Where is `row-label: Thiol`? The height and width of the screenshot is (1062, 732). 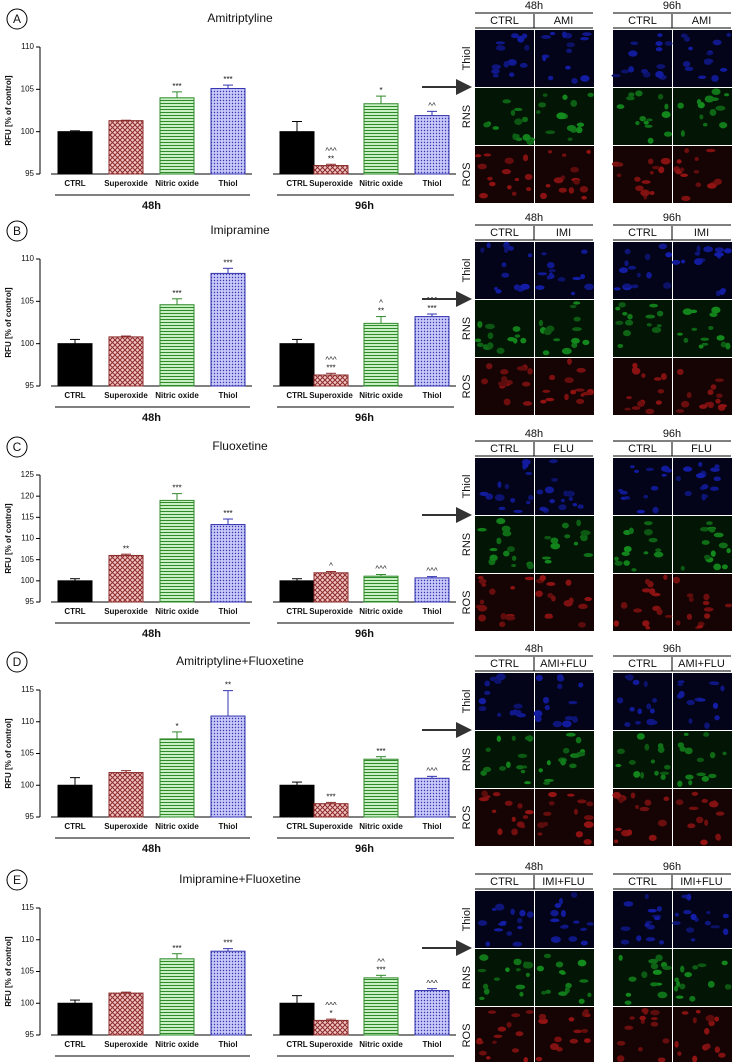 row-label: Thiol is located at coordinates (467, 702).